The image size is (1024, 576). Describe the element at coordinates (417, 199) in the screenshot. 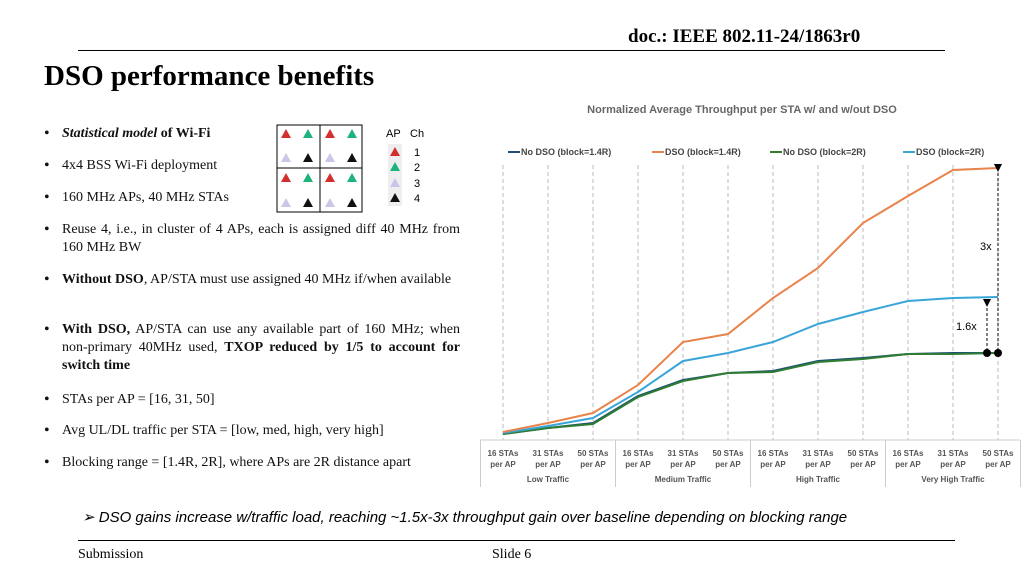

I see `channel-number: 4` at that location.